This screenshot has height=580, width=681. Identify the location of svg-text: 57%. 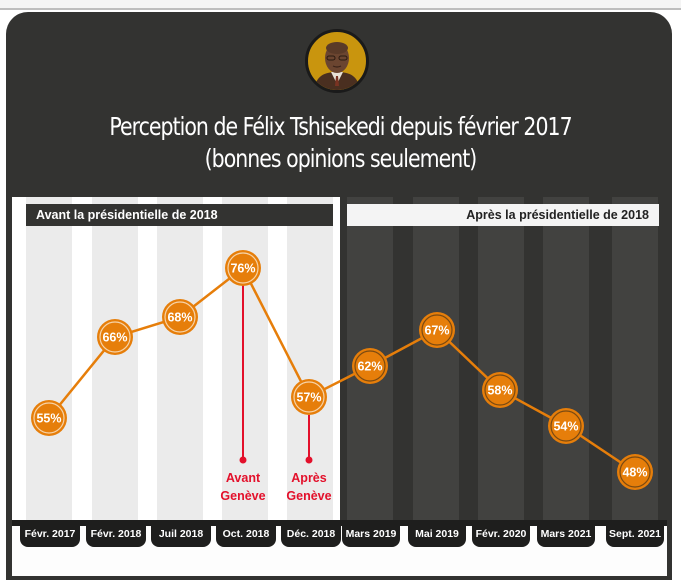
(308, 398).